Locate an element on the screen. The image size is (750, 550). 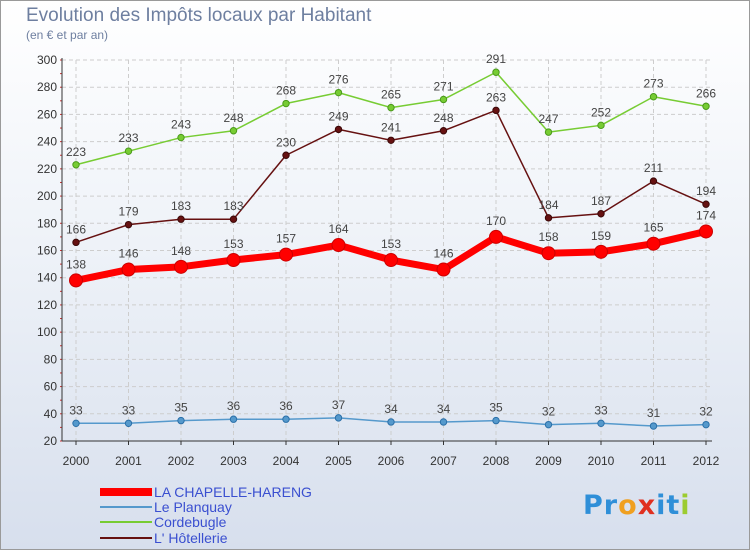
data-label: 263 is located at coordinates (496, 97).